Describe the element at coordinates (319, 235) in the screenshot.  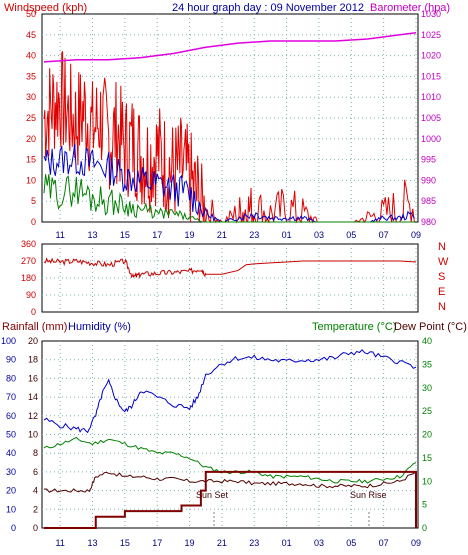
I see `wind-x-tick: 03` at that location.